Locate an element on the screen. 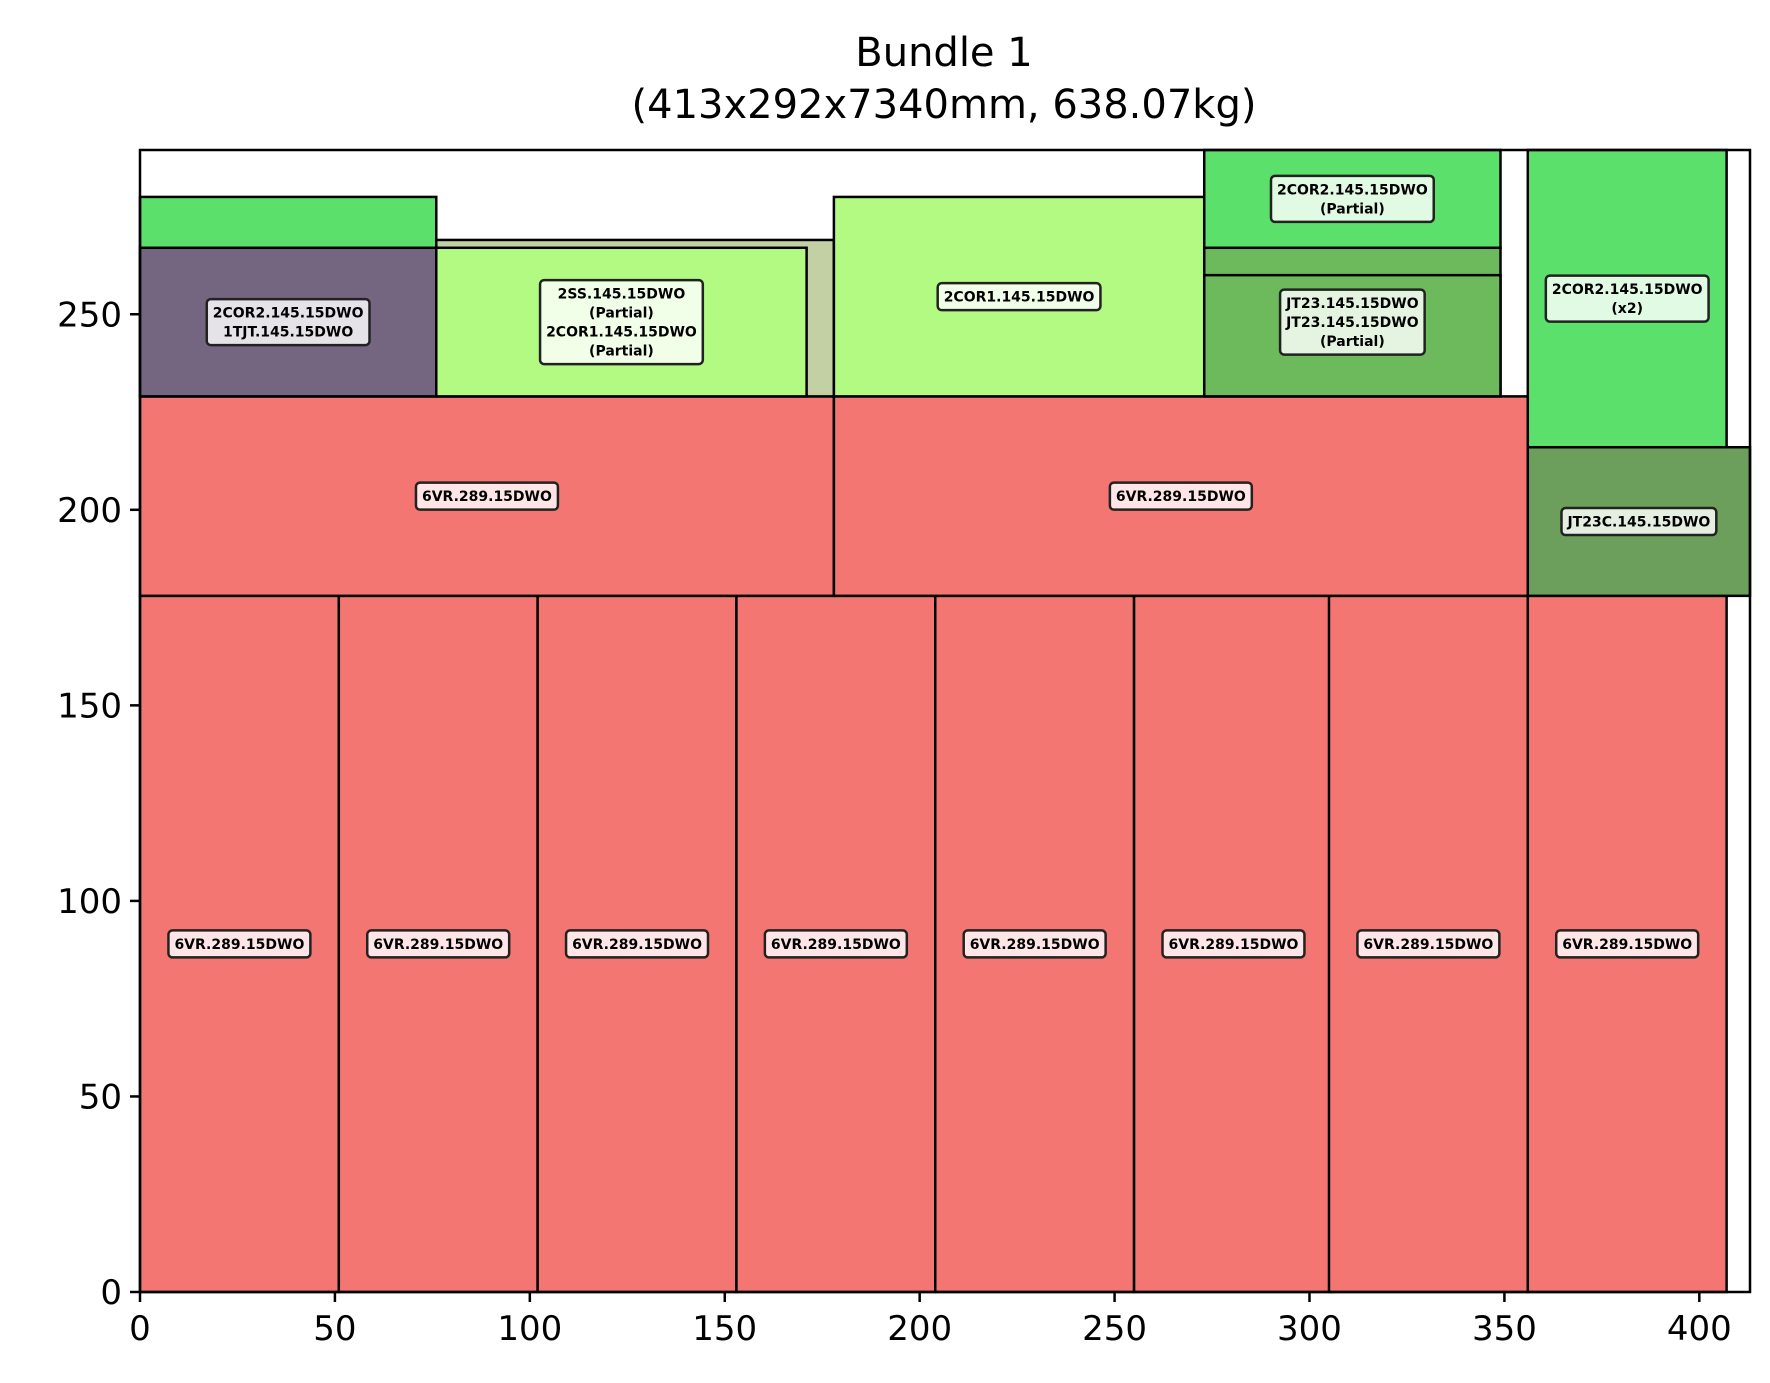 This screenshot has width=1770, height=1383. y-tick-label: 150 is located at coordinates (89, 706).